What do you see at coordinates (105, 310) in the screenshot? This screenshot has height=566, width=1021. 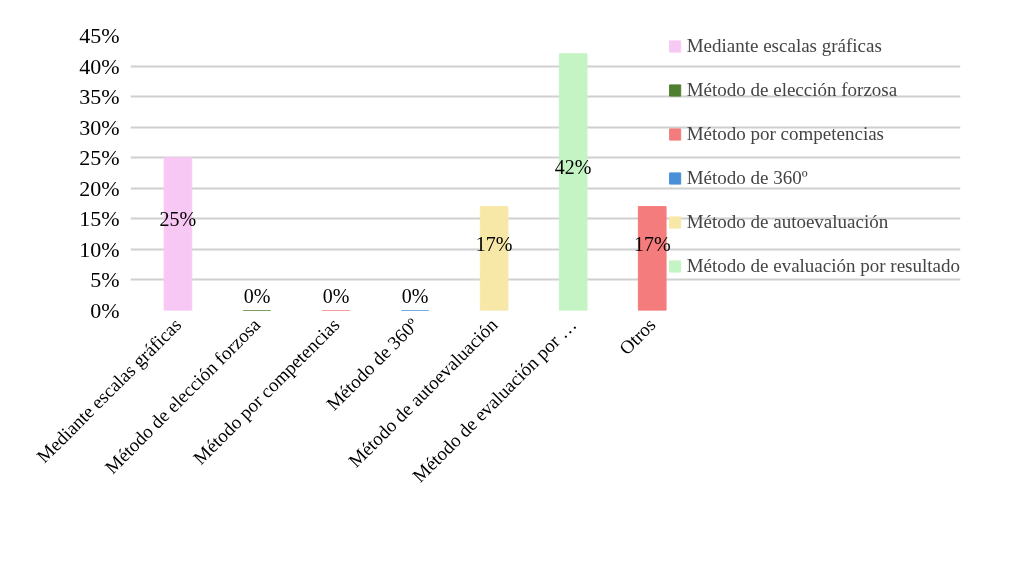 I see `y-tick-label: 0%` at bounding box center [105, 310].